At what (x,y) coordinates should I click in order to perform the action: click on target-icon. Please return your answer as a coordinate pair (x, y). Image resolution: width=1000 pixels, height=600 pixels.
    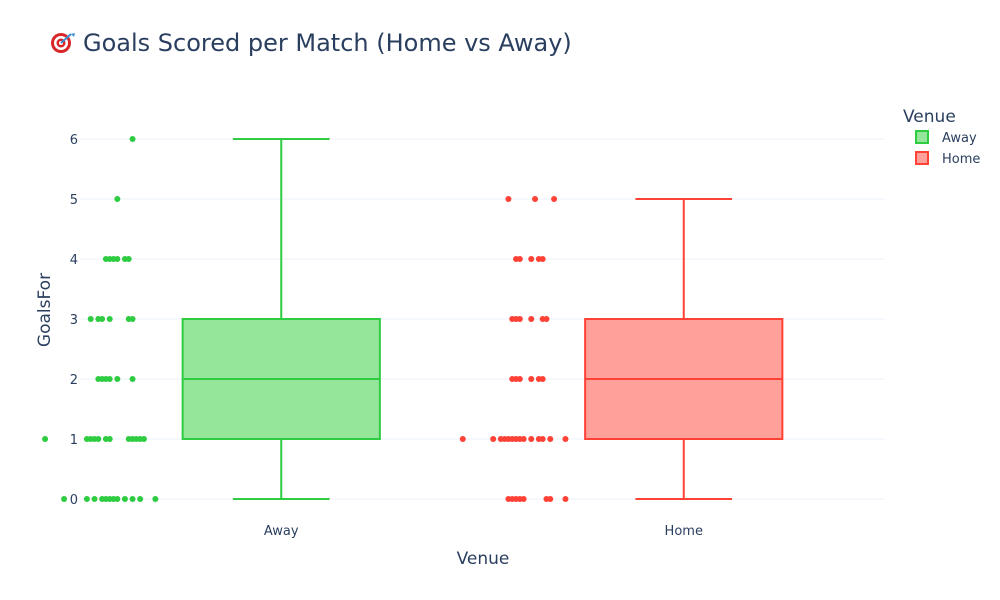
    Looking at the image, I should click on (63, 43).